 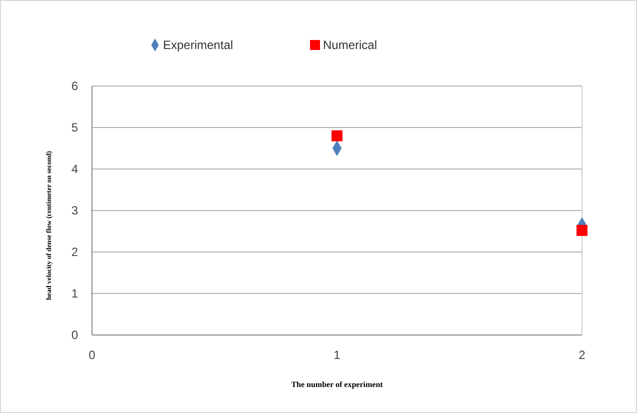 What do you see at coordinates (74, 293) in the screenshot?
I see `y-tick-label: 1` at bounding box center [74, 293].